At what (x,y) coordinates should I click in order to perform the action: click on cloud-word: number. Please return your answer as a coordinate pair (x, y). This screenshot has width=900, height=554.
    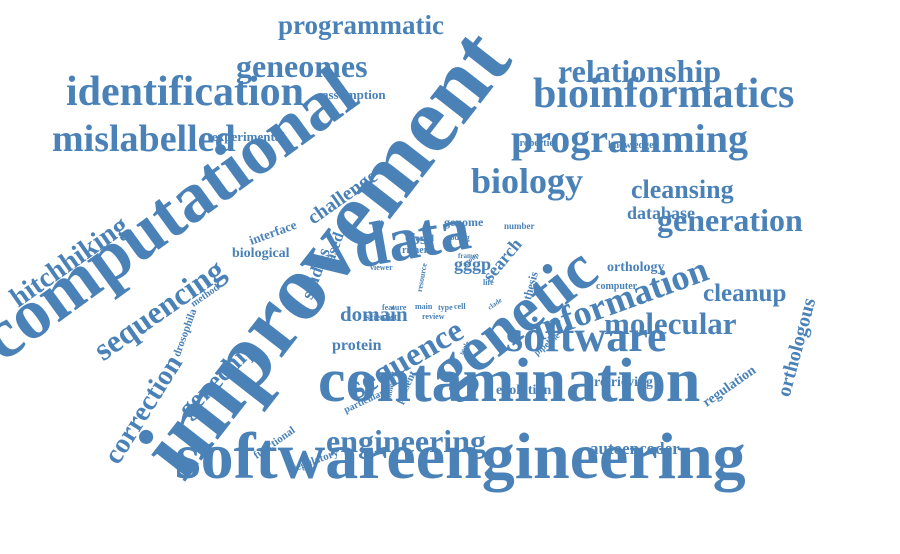
    Looking at the image, I should click on (519, 225).